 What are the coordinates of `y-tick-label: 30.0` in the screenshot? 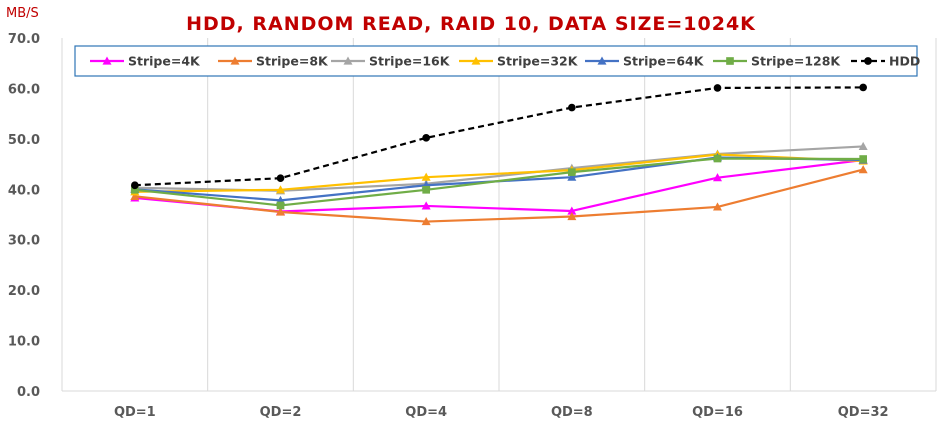 It's located at (24, 241).